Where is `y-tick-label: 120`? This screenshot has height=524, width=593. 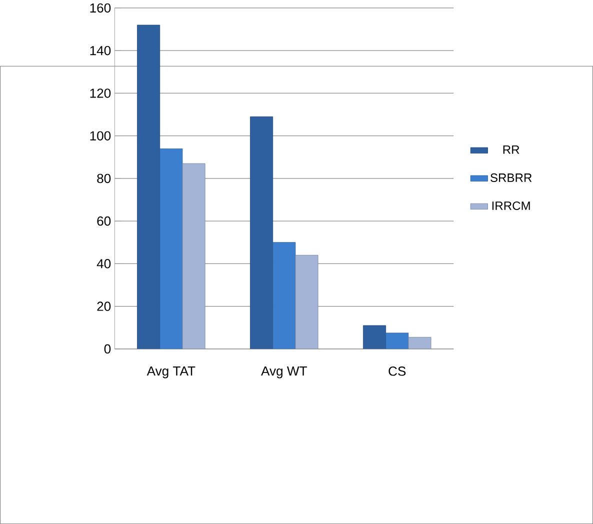 y-tick-label: 120 is located at coordinates (100, 93).